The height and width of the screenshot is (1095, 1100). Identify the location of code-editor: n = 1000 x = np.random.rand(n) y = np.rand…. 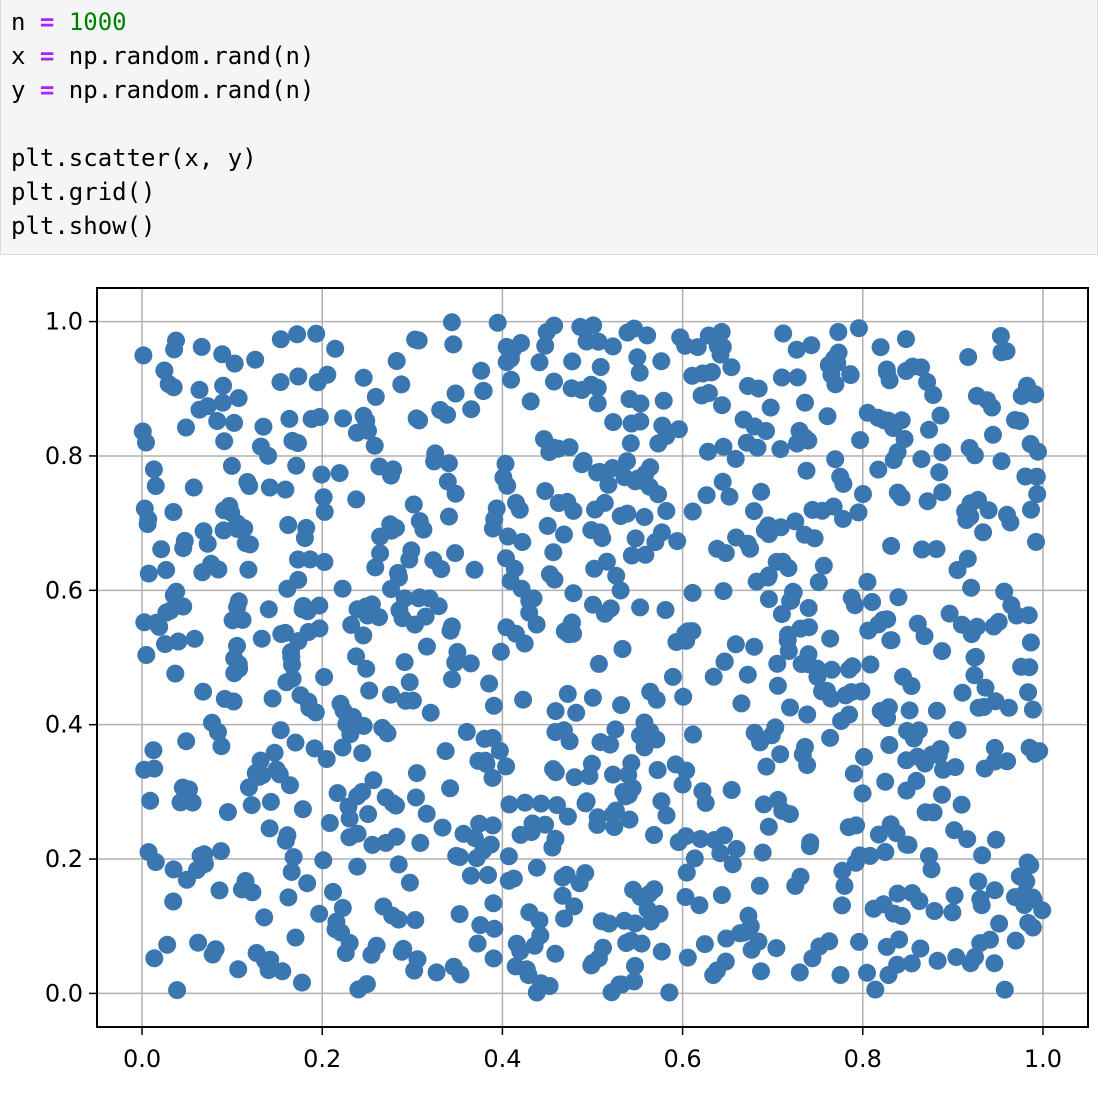
(162, 124).